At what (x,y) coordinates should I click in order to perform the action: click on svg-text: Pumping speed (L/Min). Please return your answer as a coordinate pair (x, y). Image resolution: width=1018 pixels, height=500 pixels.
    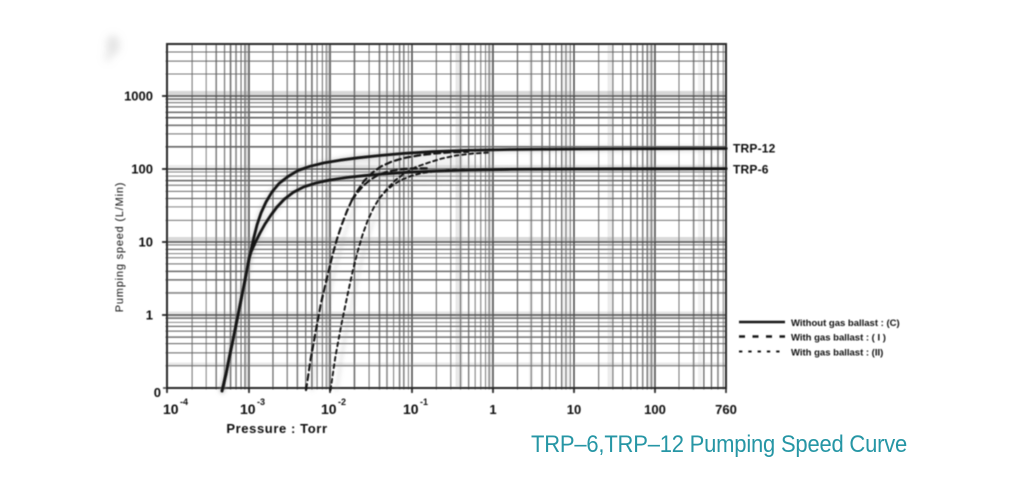
    Looking at the image, I should click on (120, 247).